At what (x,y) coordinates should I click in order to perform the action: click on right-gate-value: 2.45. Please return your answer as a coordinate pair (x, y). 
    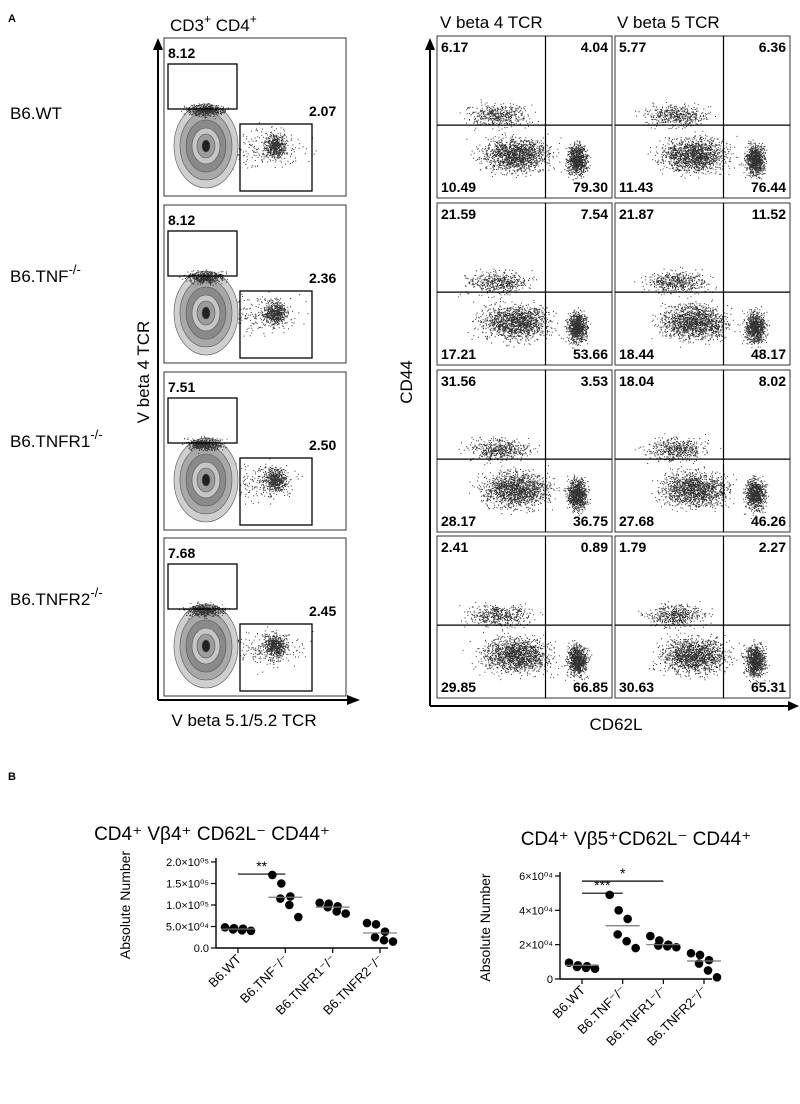
    Looking at the image, I should click on (322, 611).